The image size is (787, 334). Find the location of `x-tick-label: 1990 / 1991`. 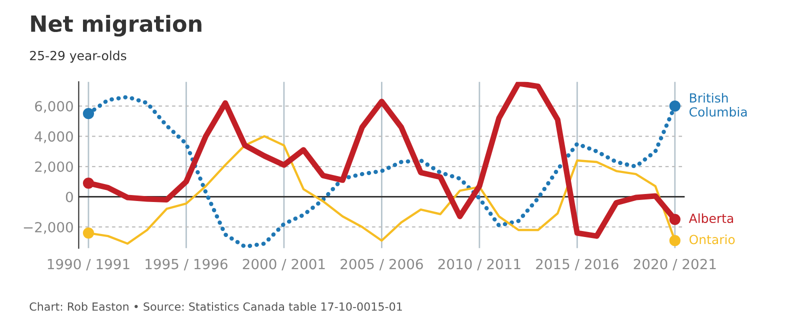

x-tick-label: 1990 / 1991 is located at coordinates (89, 264).